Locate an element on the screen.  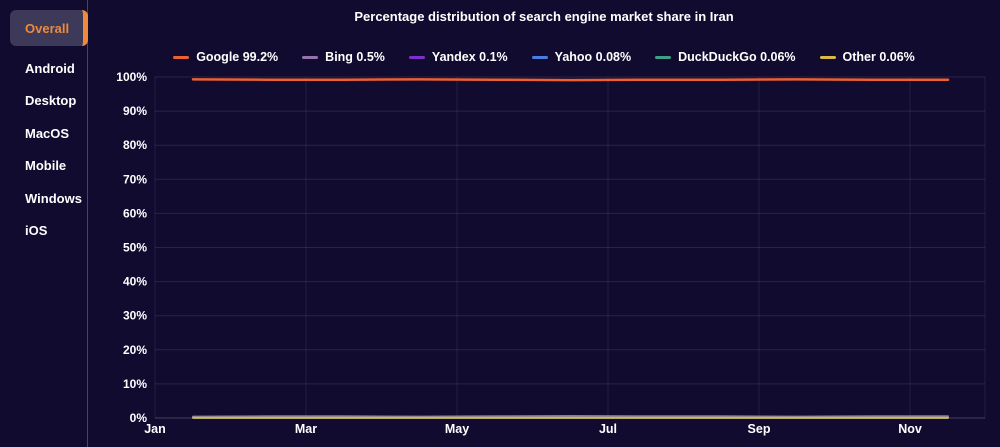
sidebar-item-android: Android is located at coordinates (43, 68).